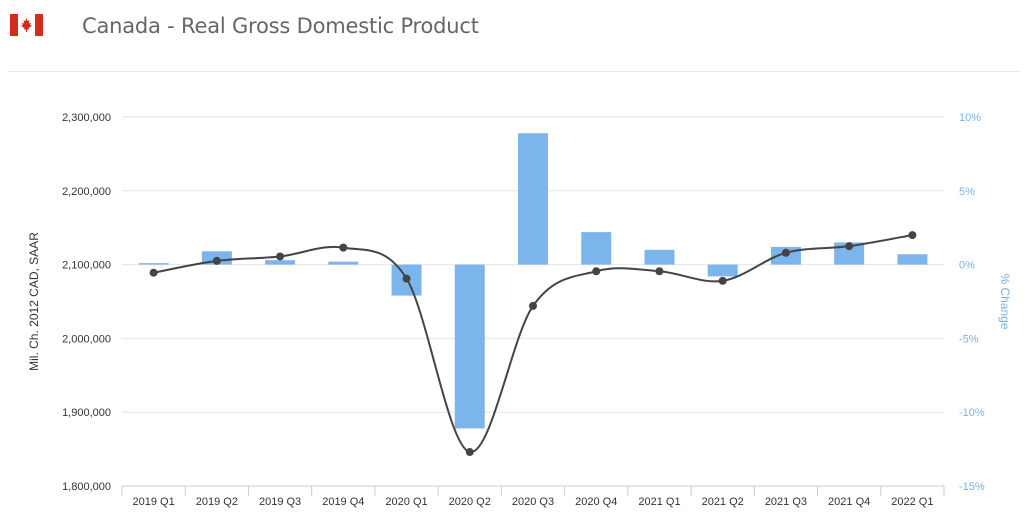 The width and height of the screenshot is (1024, 516). I want to click on left-axis-tick-label: 2,100,000, so click(86, 266).